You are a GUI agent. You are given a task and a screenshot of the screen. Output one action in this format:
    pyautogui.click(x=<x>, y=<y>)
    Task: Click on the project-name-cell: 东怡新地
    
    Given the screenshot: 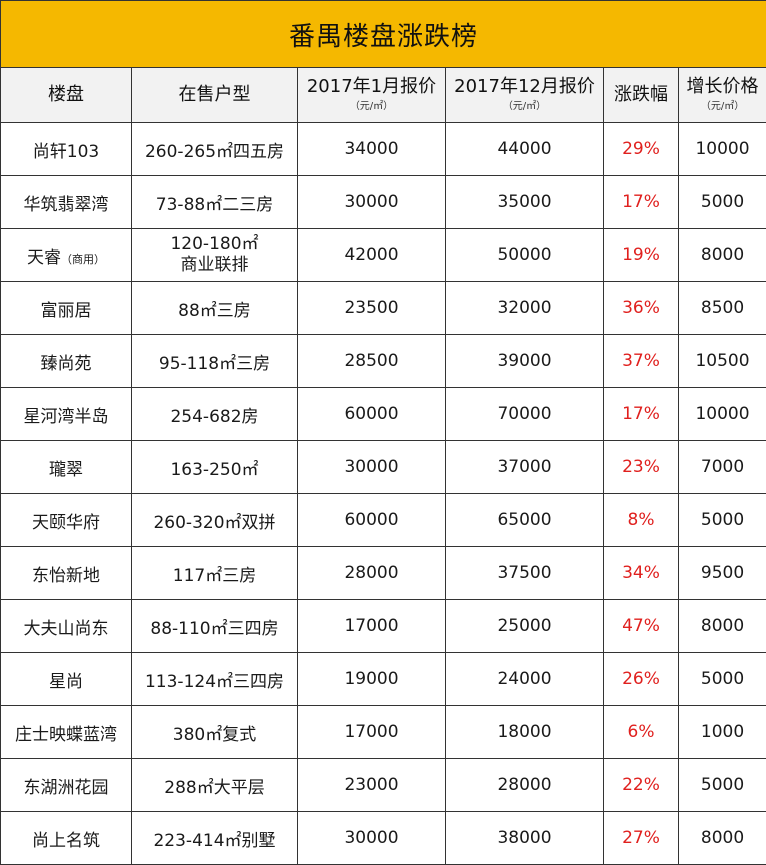 What is the action you would take?
    pyautogui.click(x=66, y=573)
    